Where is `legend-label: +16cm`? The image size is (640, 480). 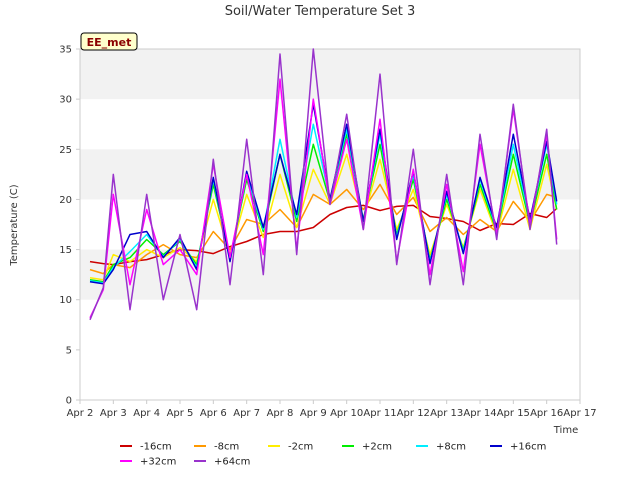
legend-label: +16cm is located at coordinates (528, 447).